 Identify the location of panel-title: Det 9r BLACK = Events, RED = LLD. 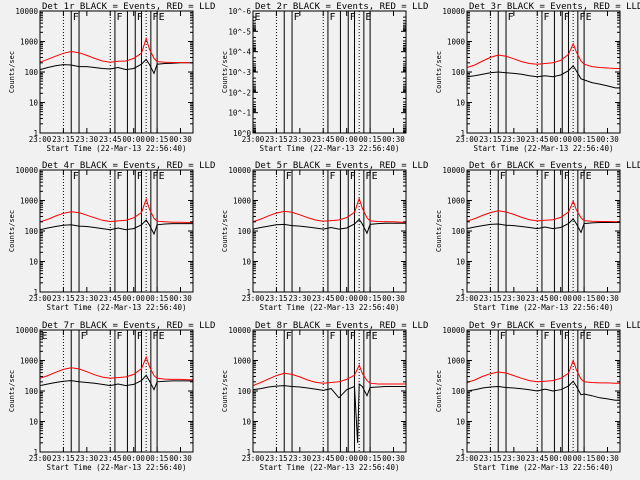
(554, 326).